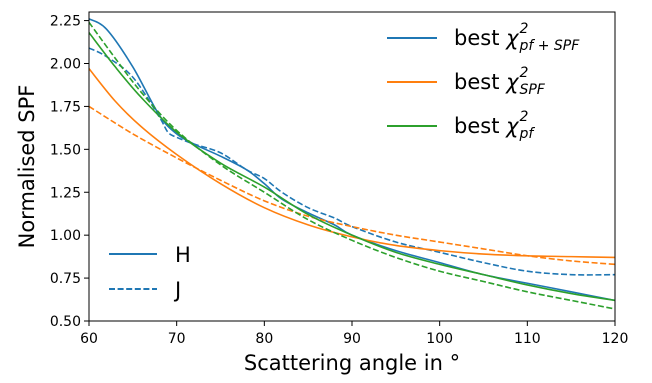  Describe the element at coordinates (27, 167) in the screenshot. I see `y-axis-title: Normalised SPF` at that location.